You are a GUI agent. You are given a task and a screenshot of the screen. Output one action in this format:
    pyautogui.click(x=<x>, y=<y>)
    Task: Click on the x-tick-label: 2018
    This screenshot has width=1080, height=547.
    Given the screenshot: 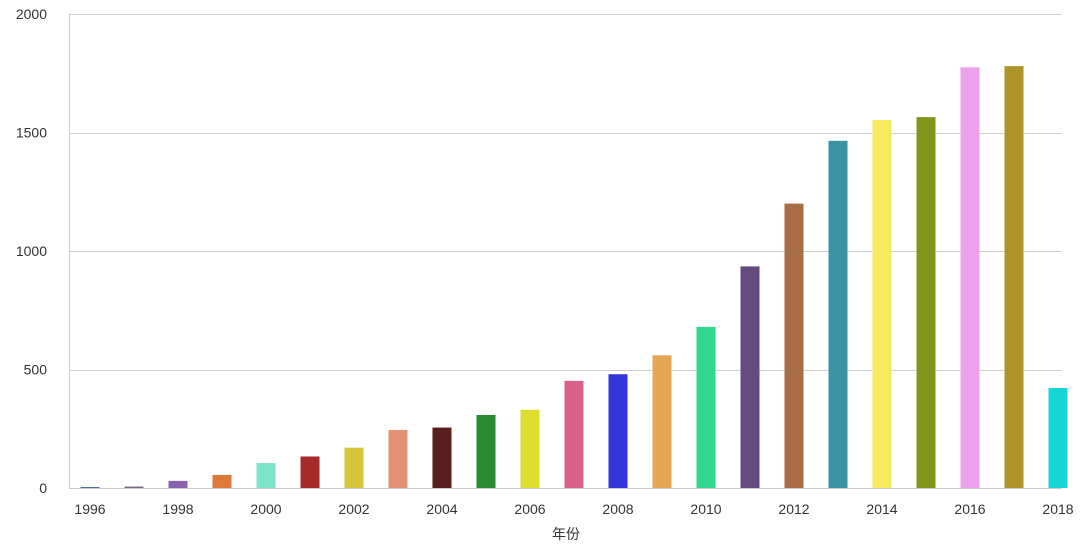 What is the action you would take?
    pyautogui.click(x=1057, y=509)
    